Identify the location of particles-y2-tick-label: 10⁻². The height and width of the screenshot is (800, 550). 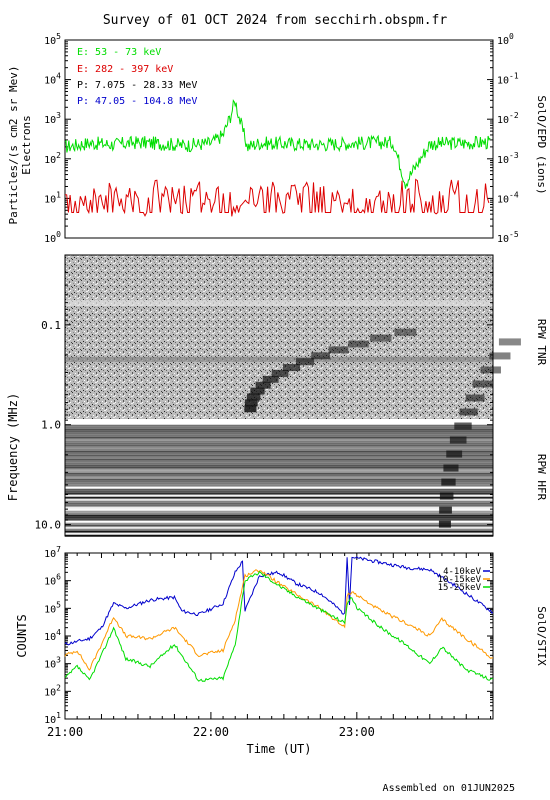
(508, 118).